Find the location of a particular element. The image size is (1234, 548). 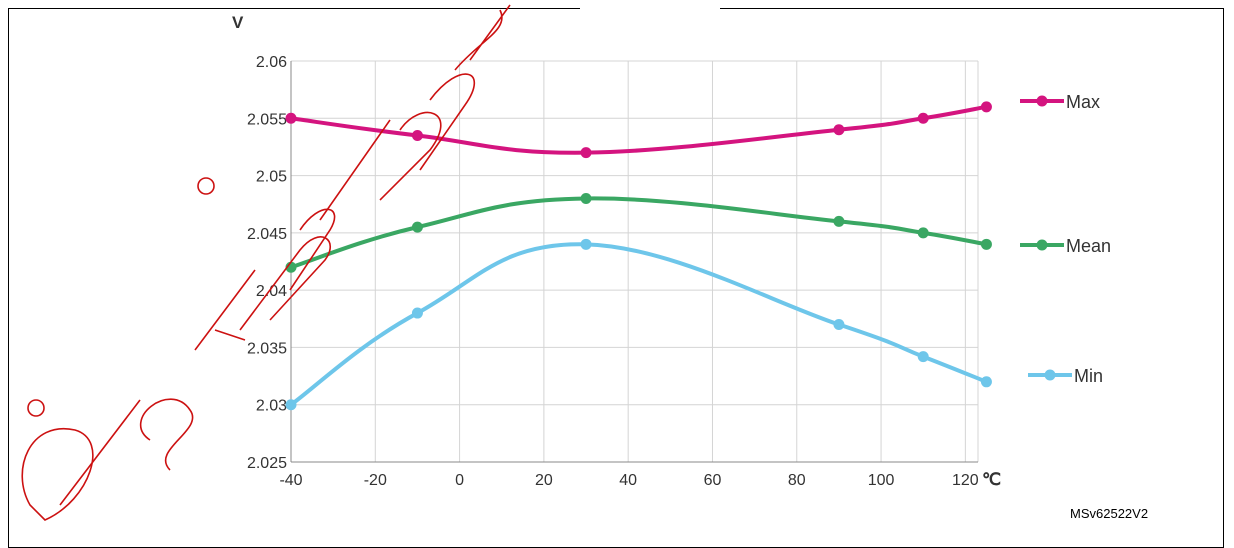

figure-reference: MSv62522V2 is located at coordinates (1109, 513).